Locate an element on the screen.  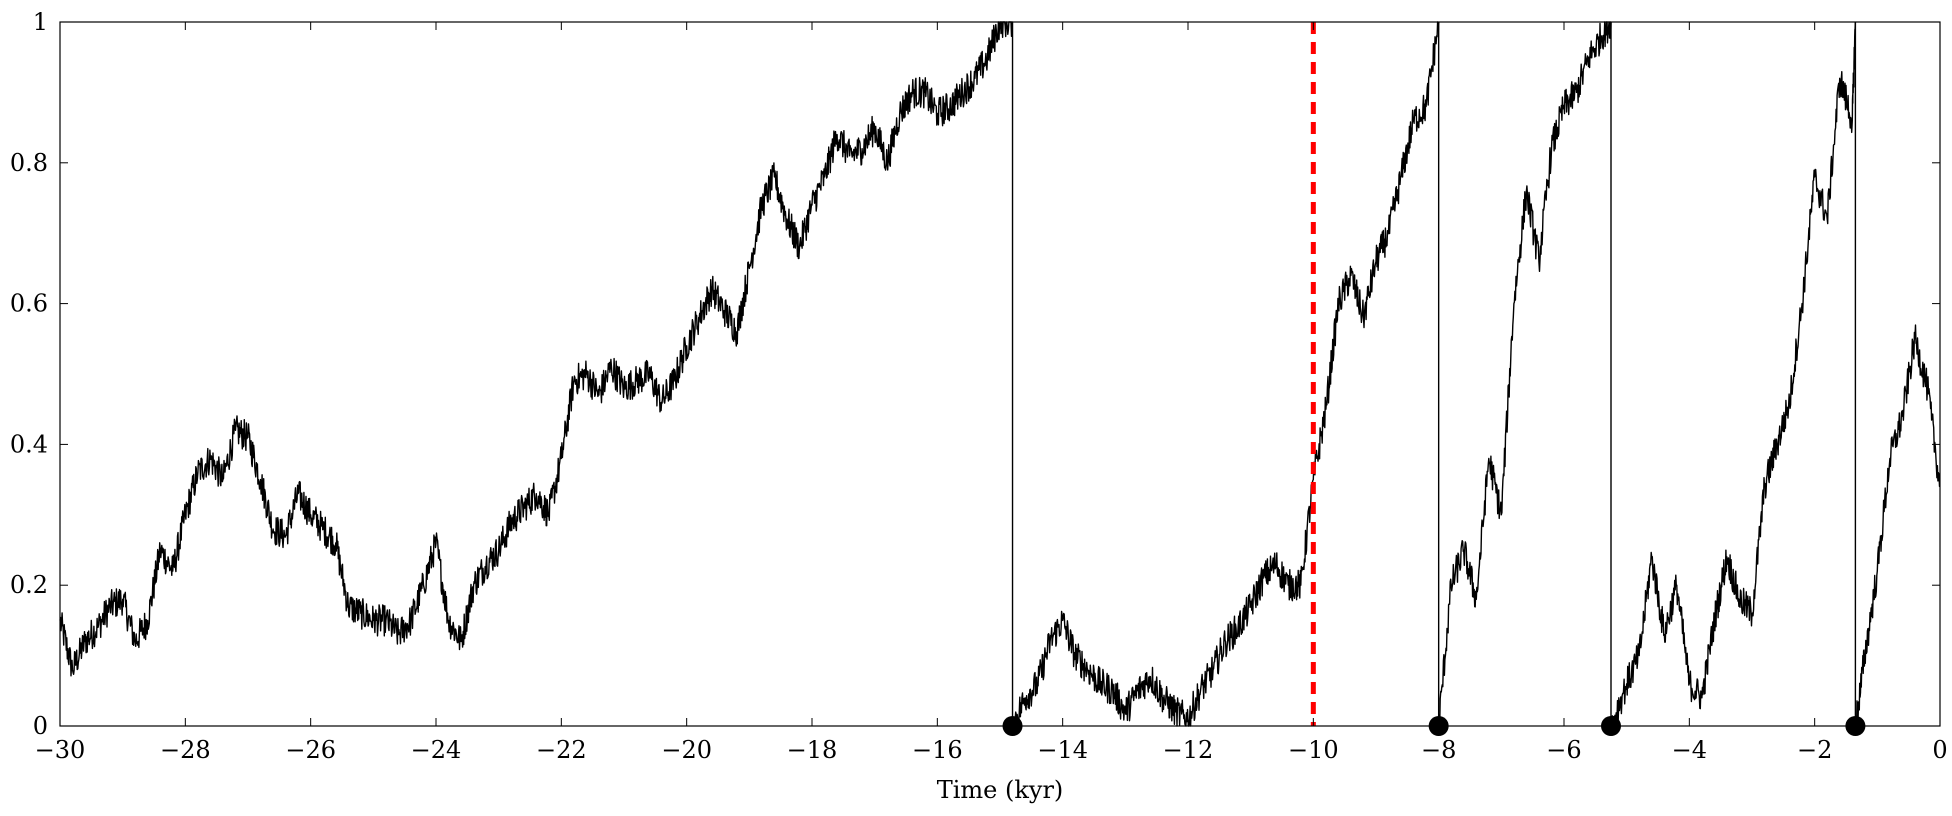
y-tick-label: 0.6 is located at coordinates (29, 304).